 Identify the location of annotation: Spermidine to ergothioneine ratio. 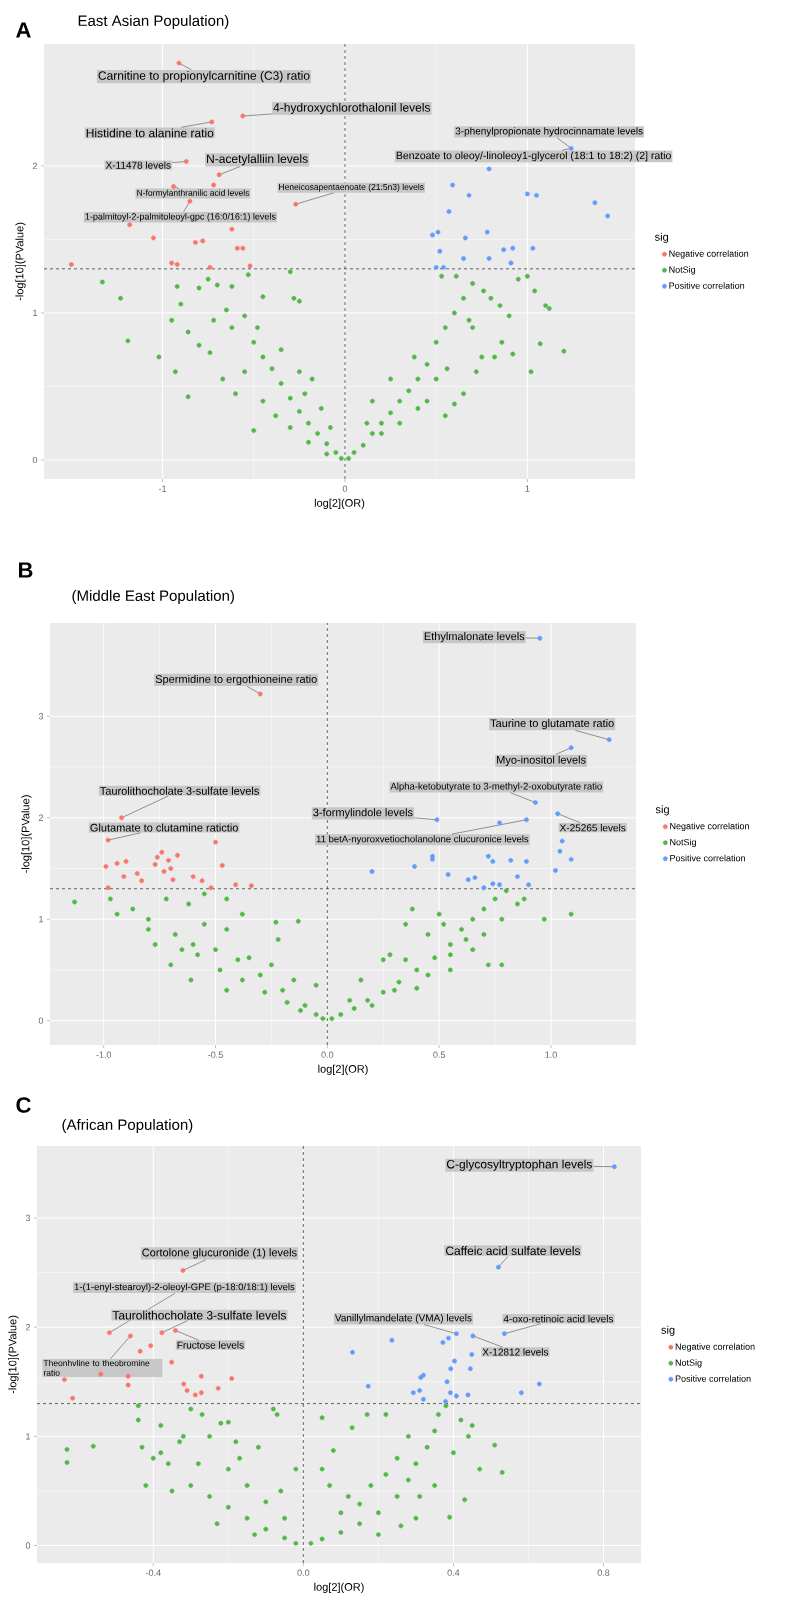
(236, 680).